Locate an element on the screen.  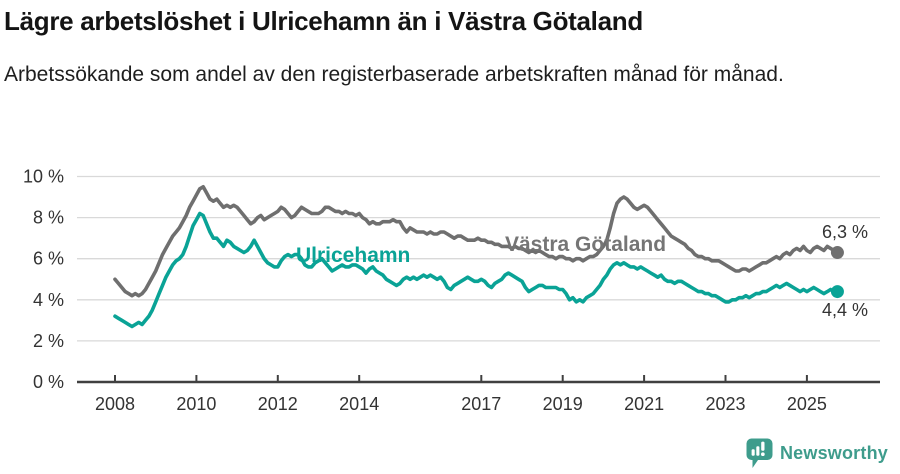
x-tick-label: 2012 is located at coordinates (278, 404).